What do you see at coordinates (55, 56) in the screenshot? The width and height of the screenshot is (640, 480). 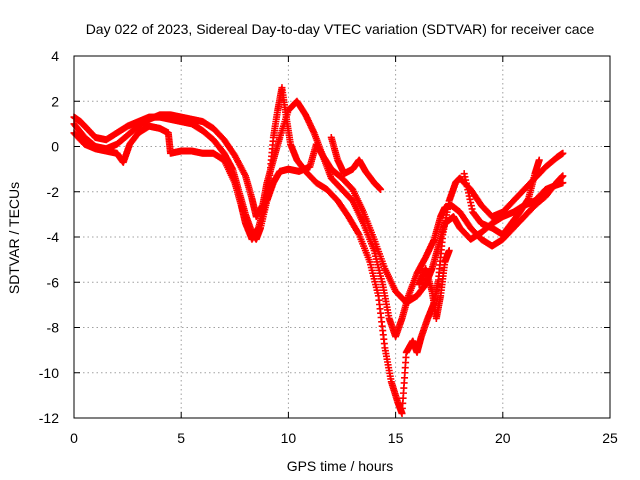 I see `y-tick-label: 4` at bounding box center [55, 56].